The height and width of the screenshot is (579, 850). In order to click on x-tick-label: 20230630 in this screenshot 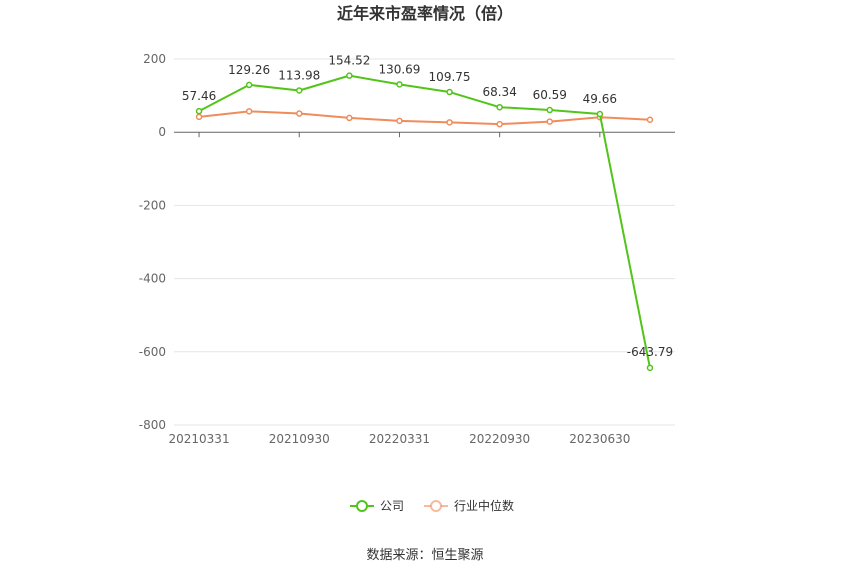, I will do `click(599, 439)`.